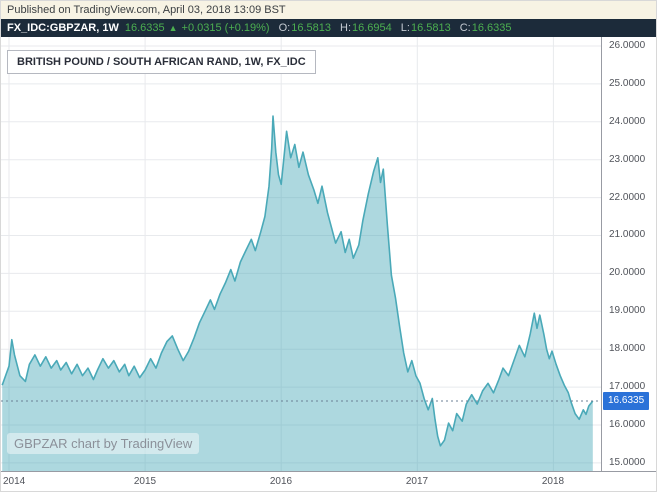 The width and height of the screenshot is (657, 492). I want to click on price-tick-label: 15.0000, so click(627, 462).